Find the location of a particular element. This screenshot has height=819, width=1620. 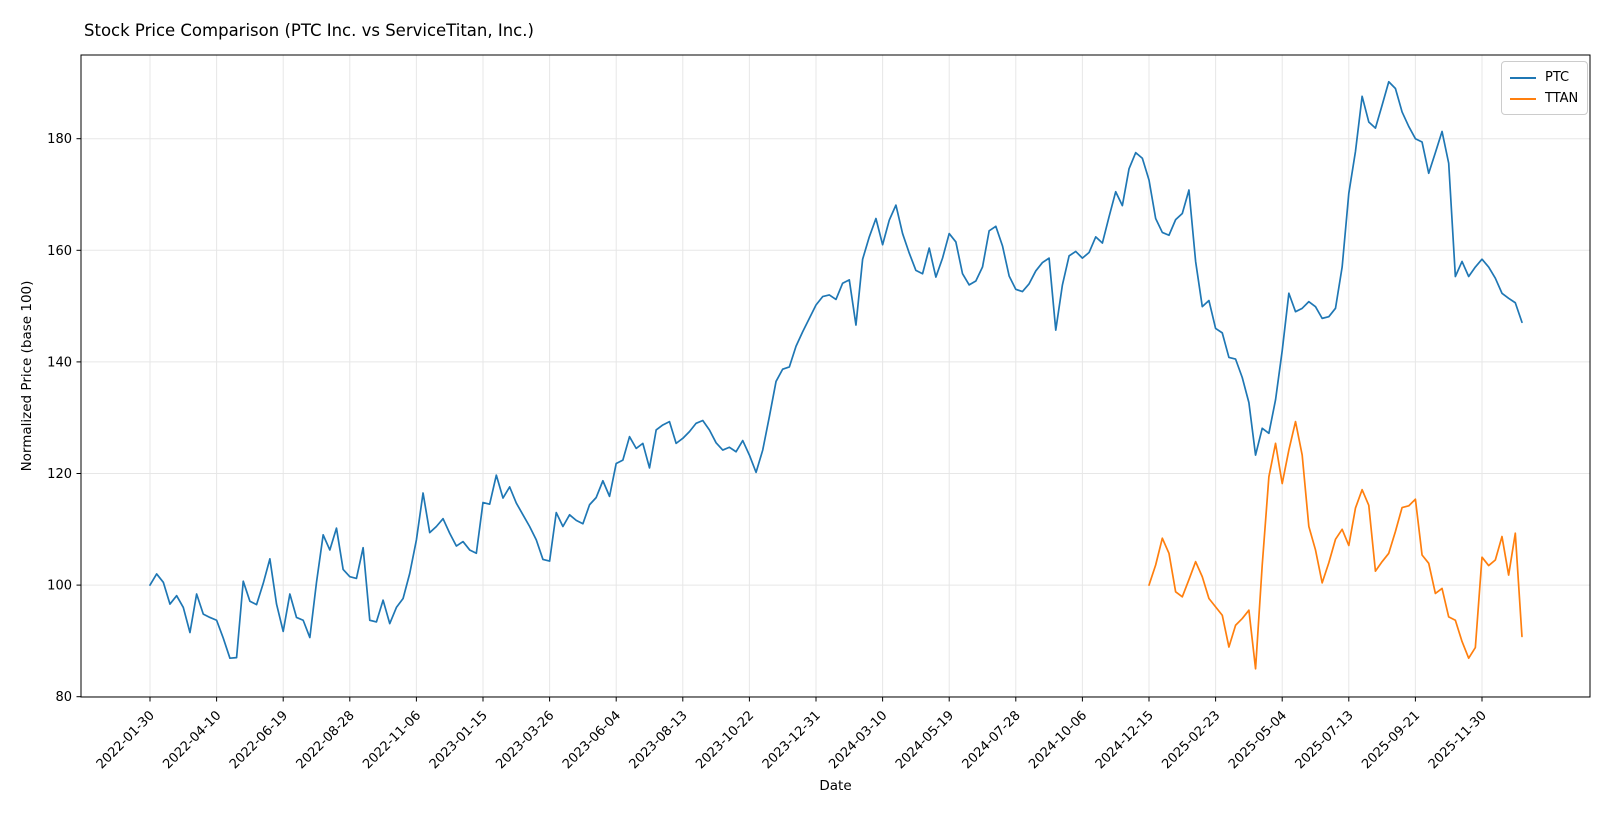

y-tick-label: 80 is located at coordinates (63, 697).